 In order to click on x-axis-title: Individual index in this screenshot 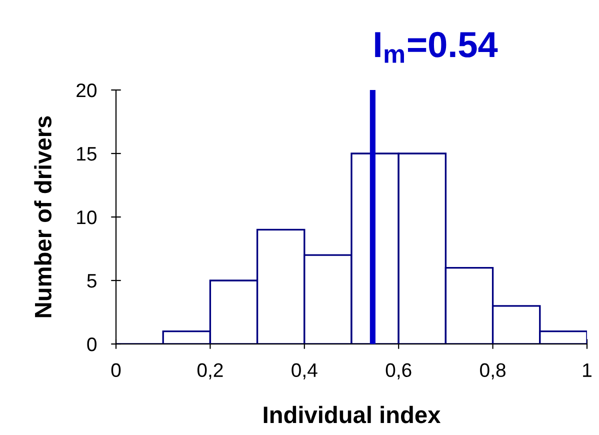, I will do `click(352, 415)`.